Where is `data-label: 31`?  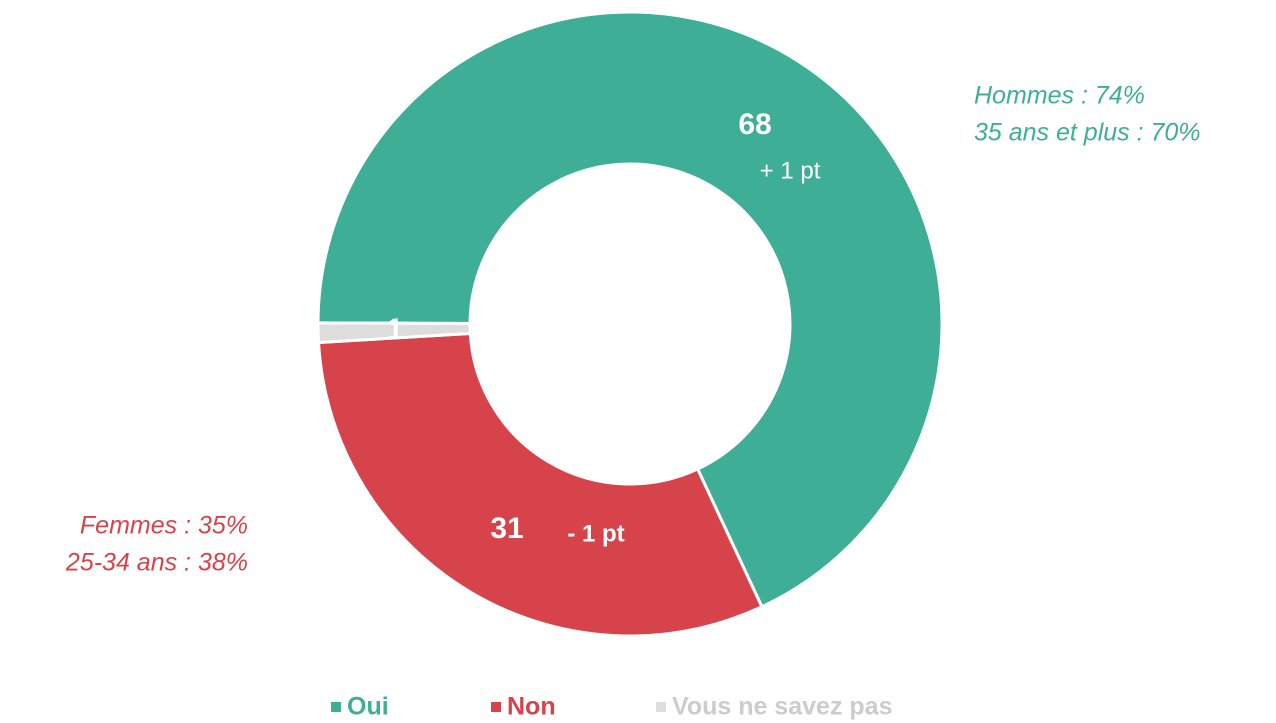 data-label: 31 is located at coordinates (506, 528).